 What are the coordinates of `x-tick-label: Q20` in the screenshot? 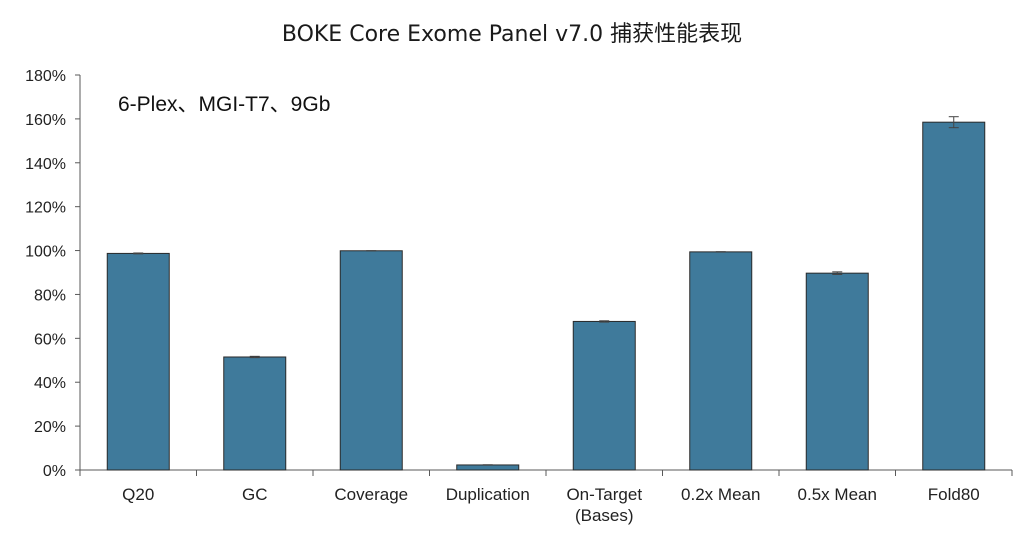 It's located at (138, 494).